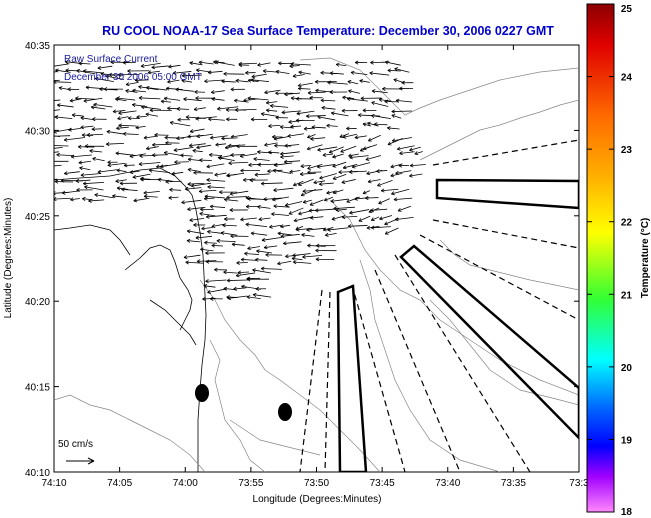 The image size is (651, 518). Describe the element at coordinates (627, 9) in the screenshot. I see `colorbar-tick-label: 25` at that location.